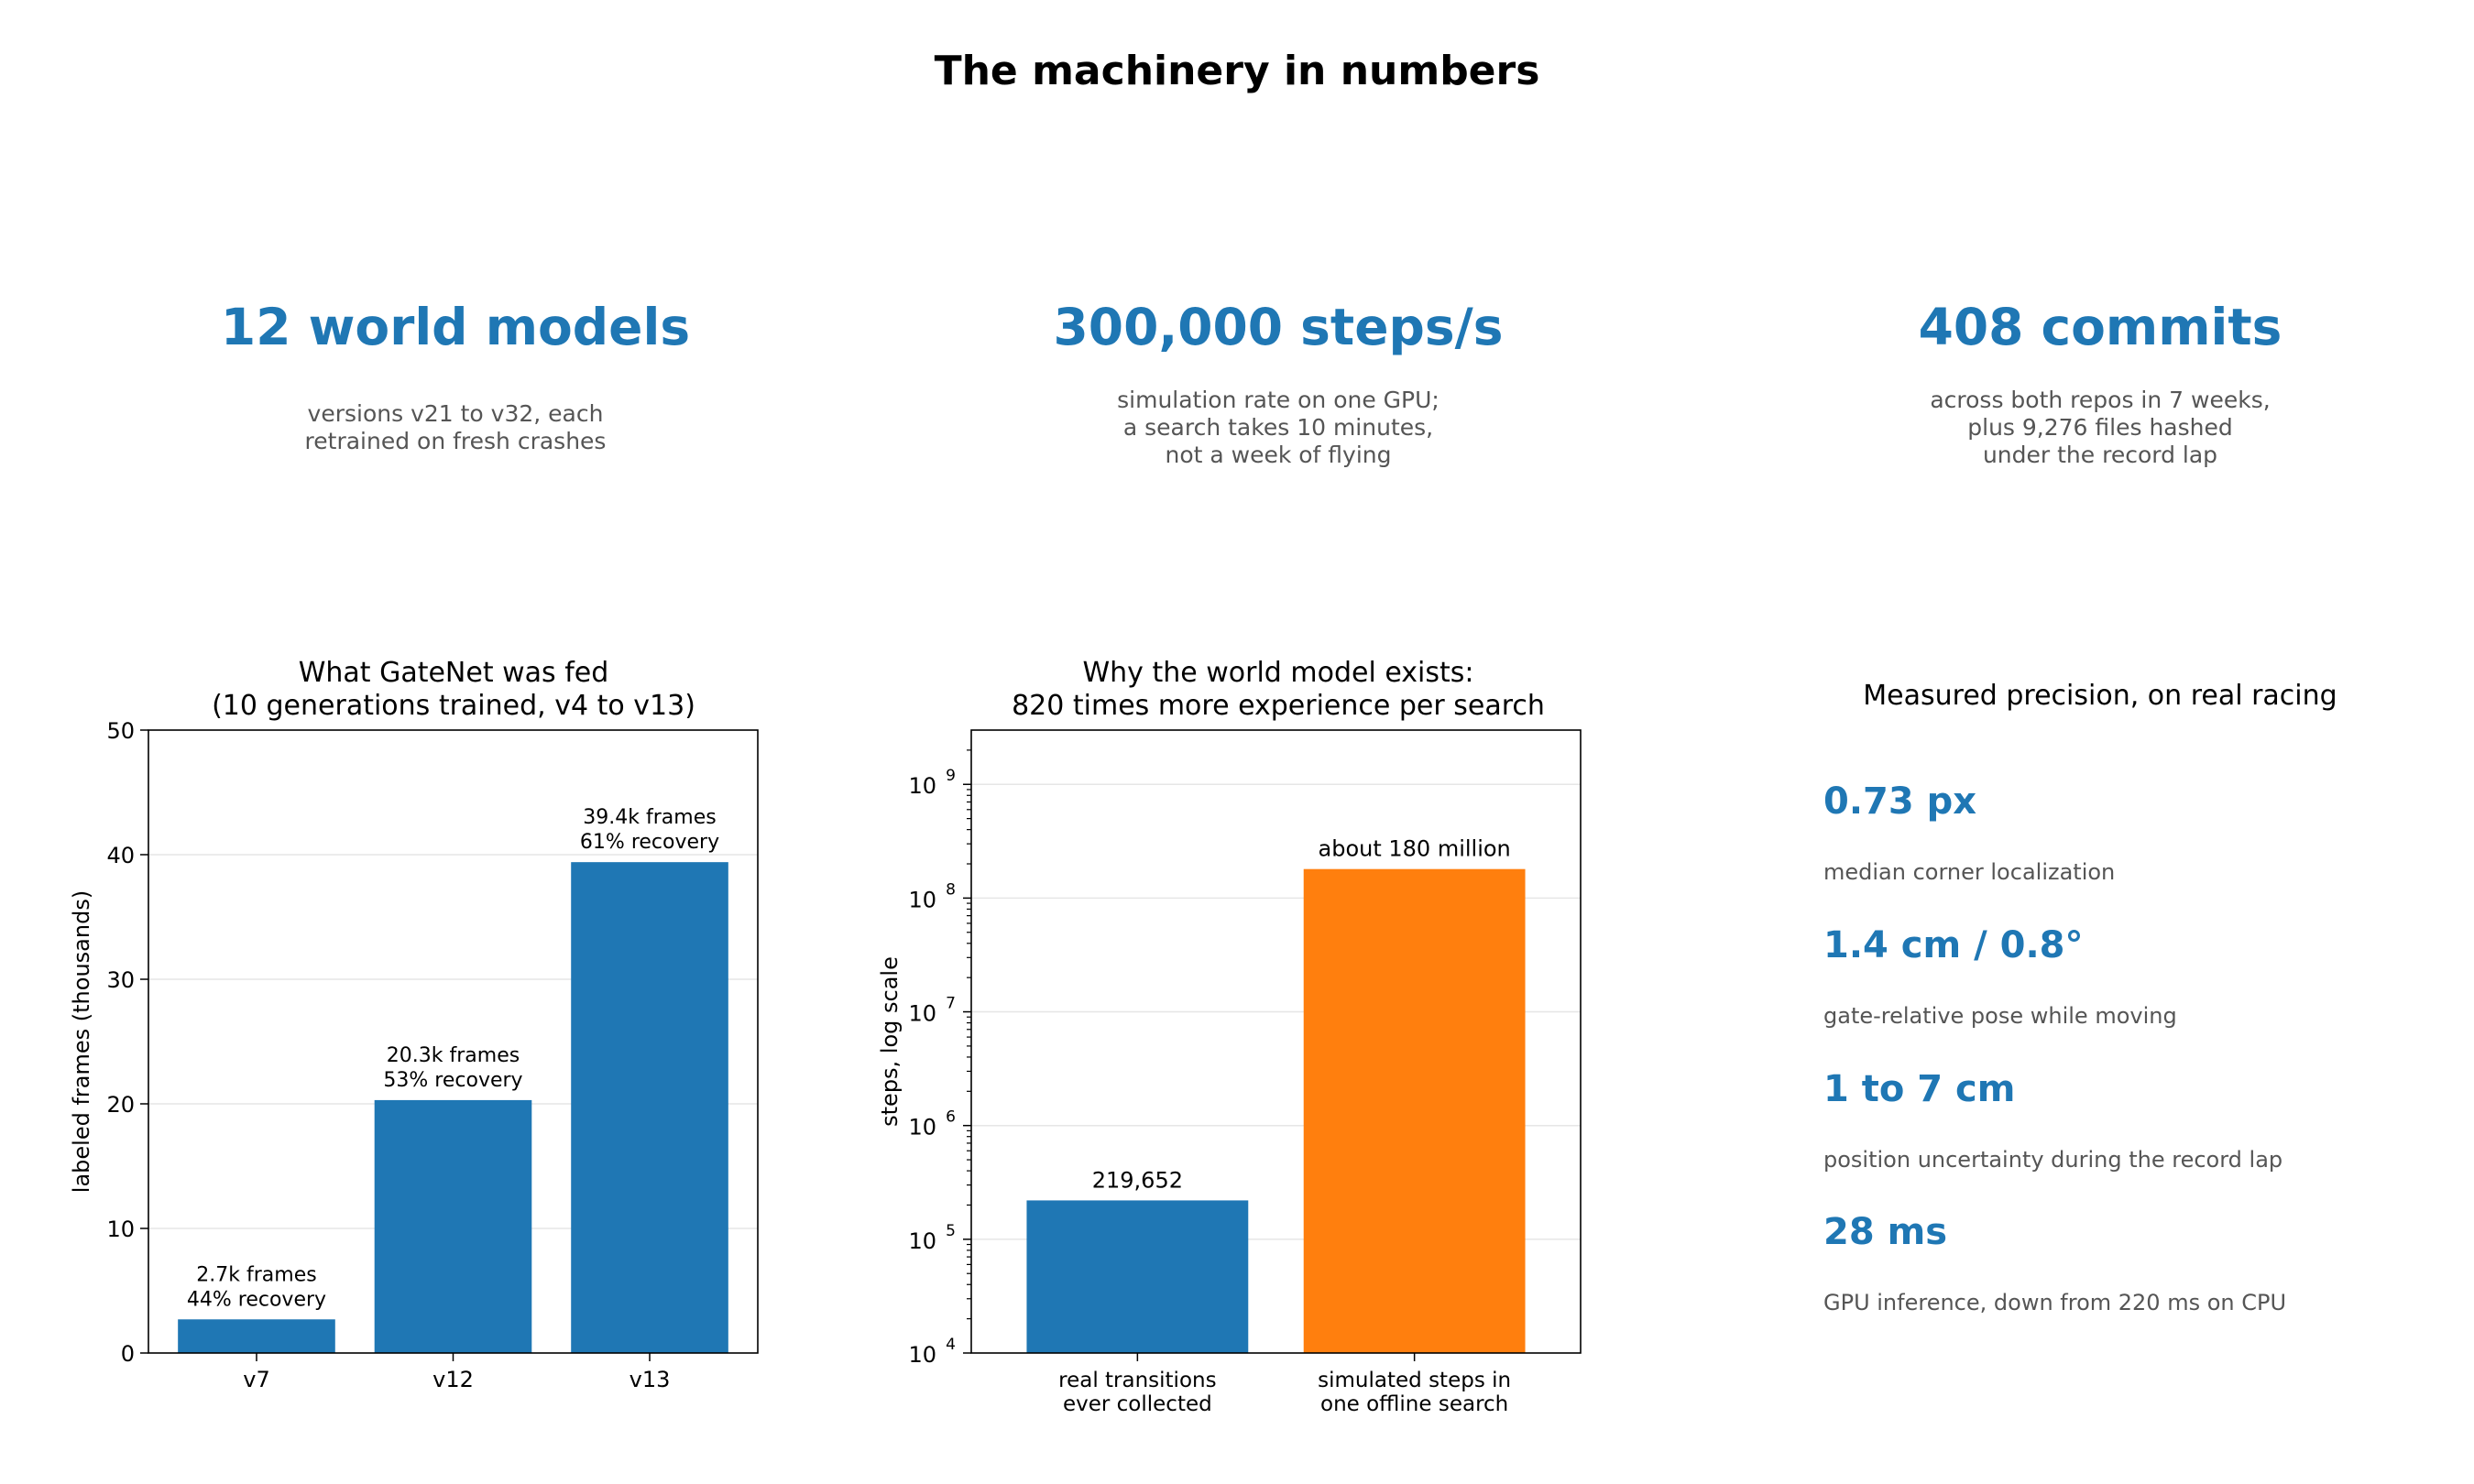 This screenshot has height=1484, width=2474. Describe the element at coordinates (951, 1117) in the screenshot. I see `y-tick-exponent: 6` at that location.